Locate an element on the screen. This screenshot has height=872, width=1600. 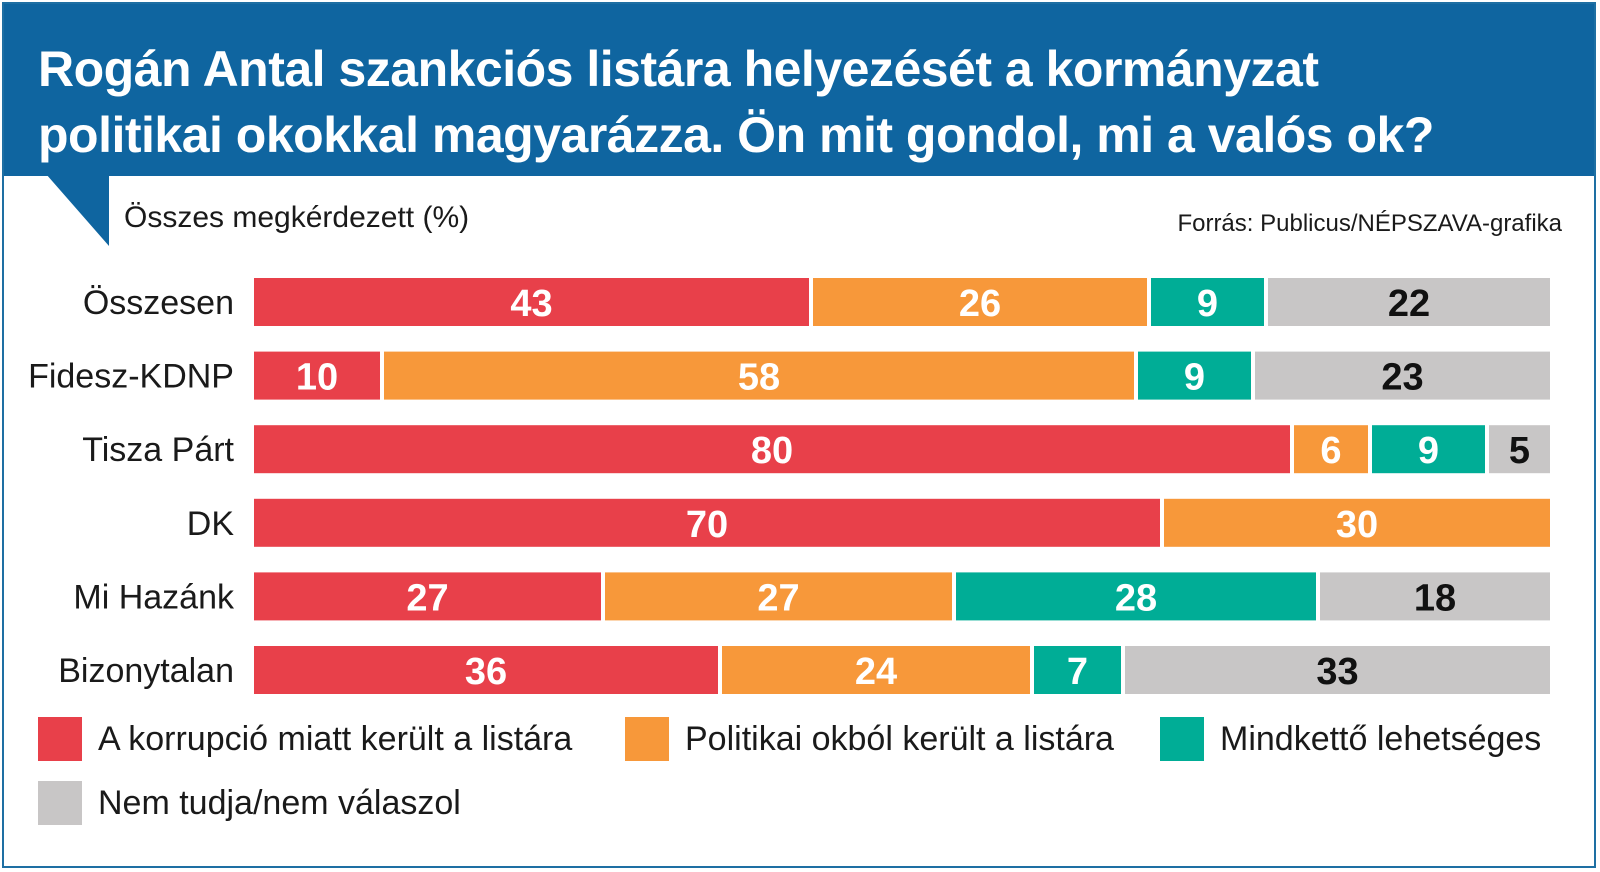
category-label: DK is located at coordinates (211, 524).